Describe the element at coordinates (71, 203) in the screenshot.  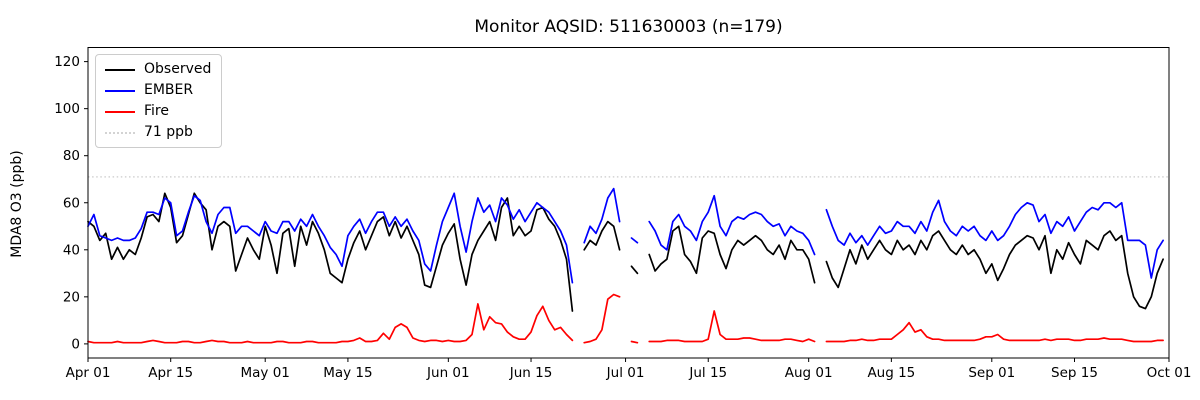
I see `y-tick-label: 60` at that location.